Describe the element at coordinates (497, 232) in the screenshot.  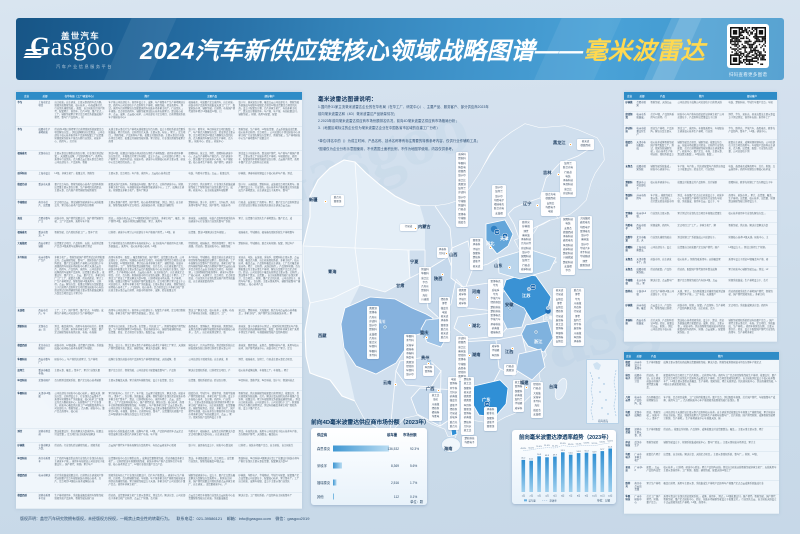
I see `svg-text: 12` at that location.